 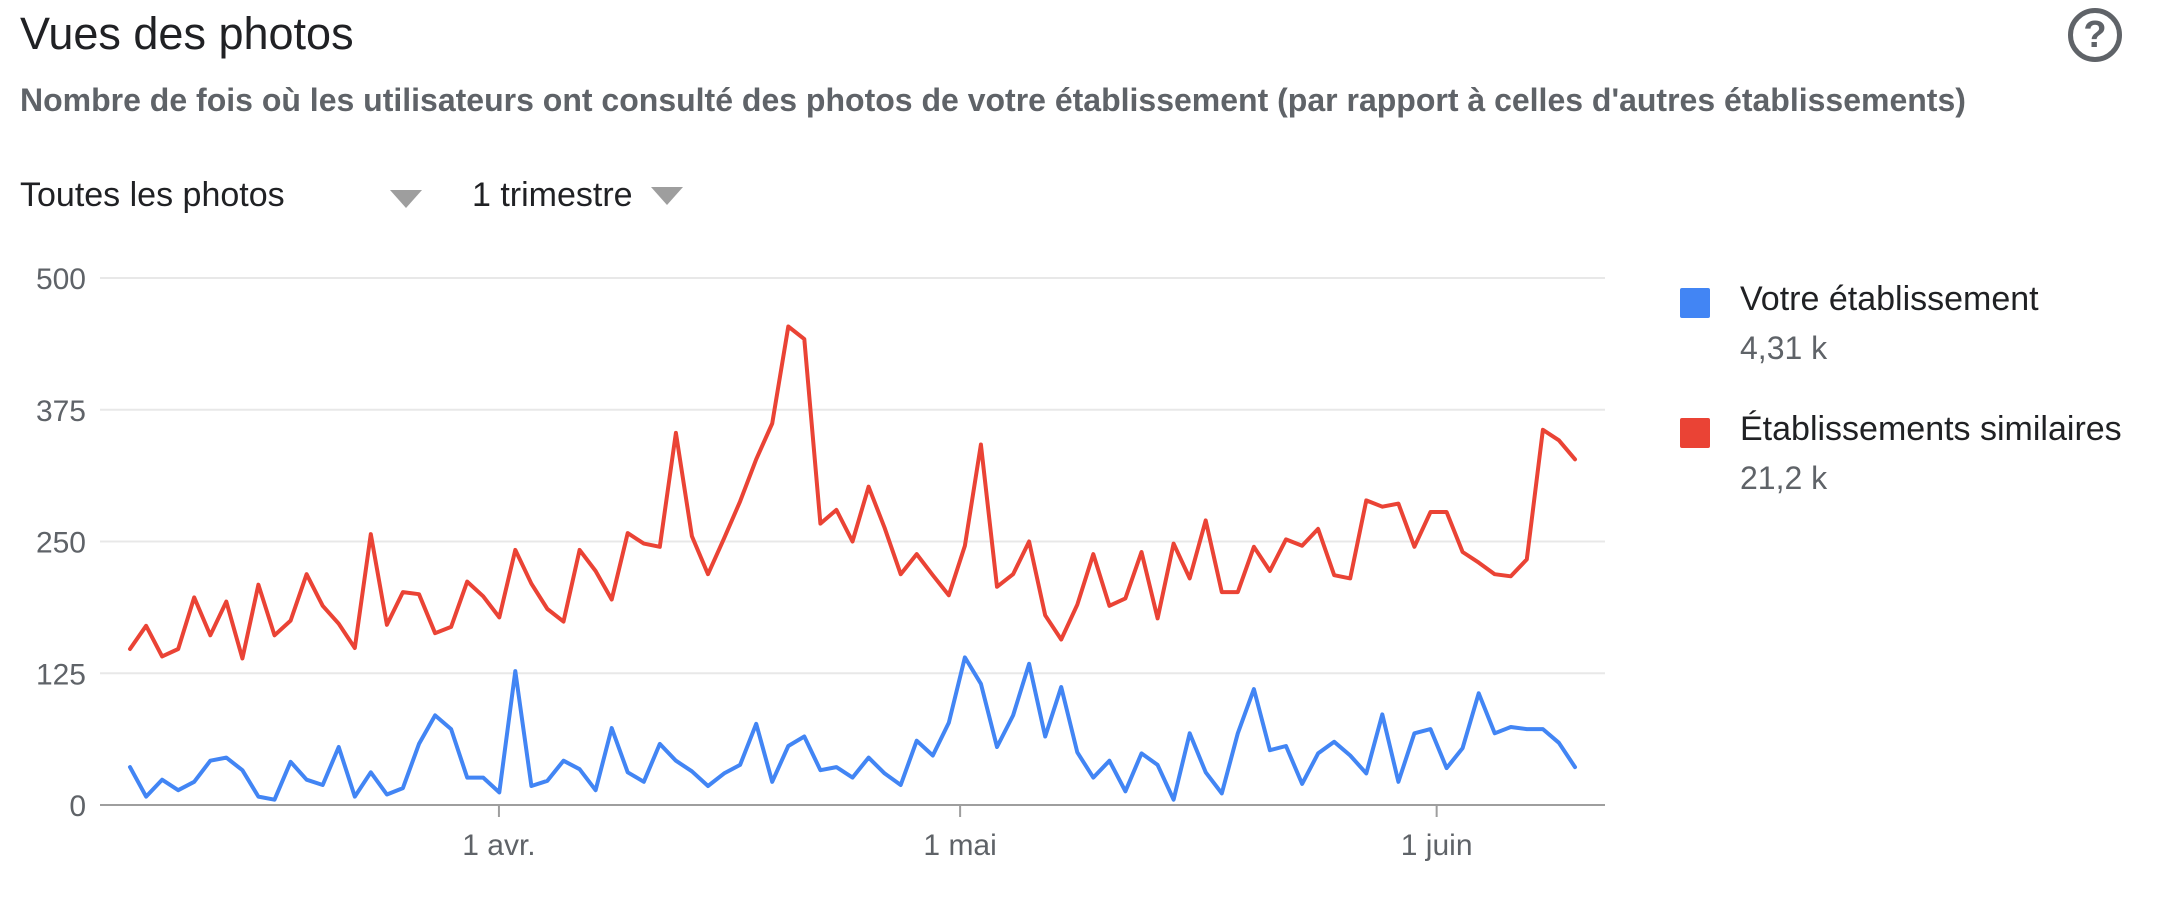 I want to click on photo-type-dropdown: Toutes les photos, so click(x=221, y=195).